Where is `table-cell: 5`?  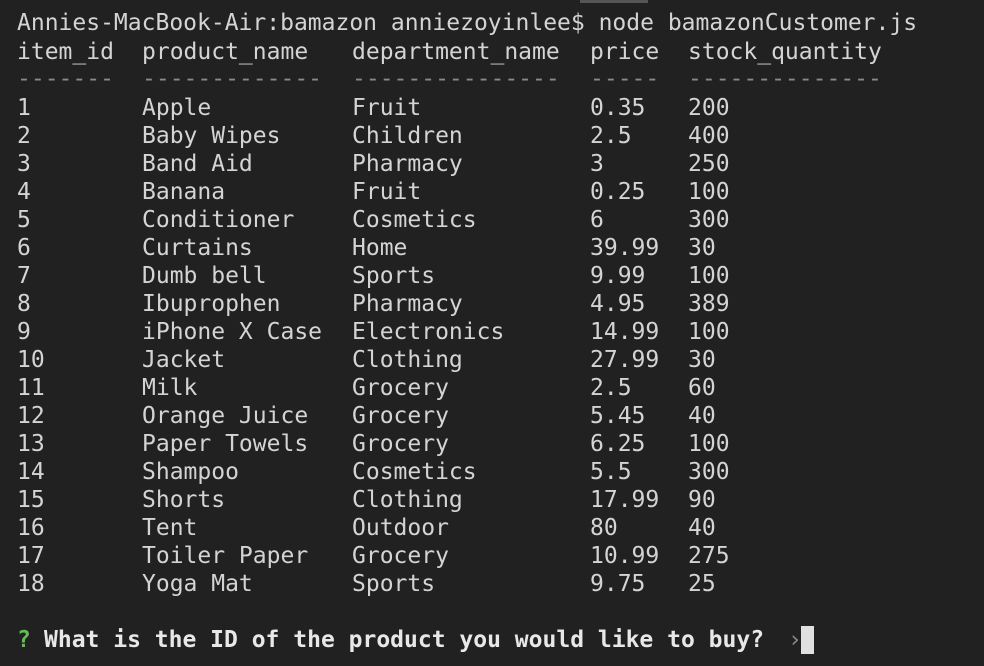 table-cell: 5 is located at coordinates (24, 220).